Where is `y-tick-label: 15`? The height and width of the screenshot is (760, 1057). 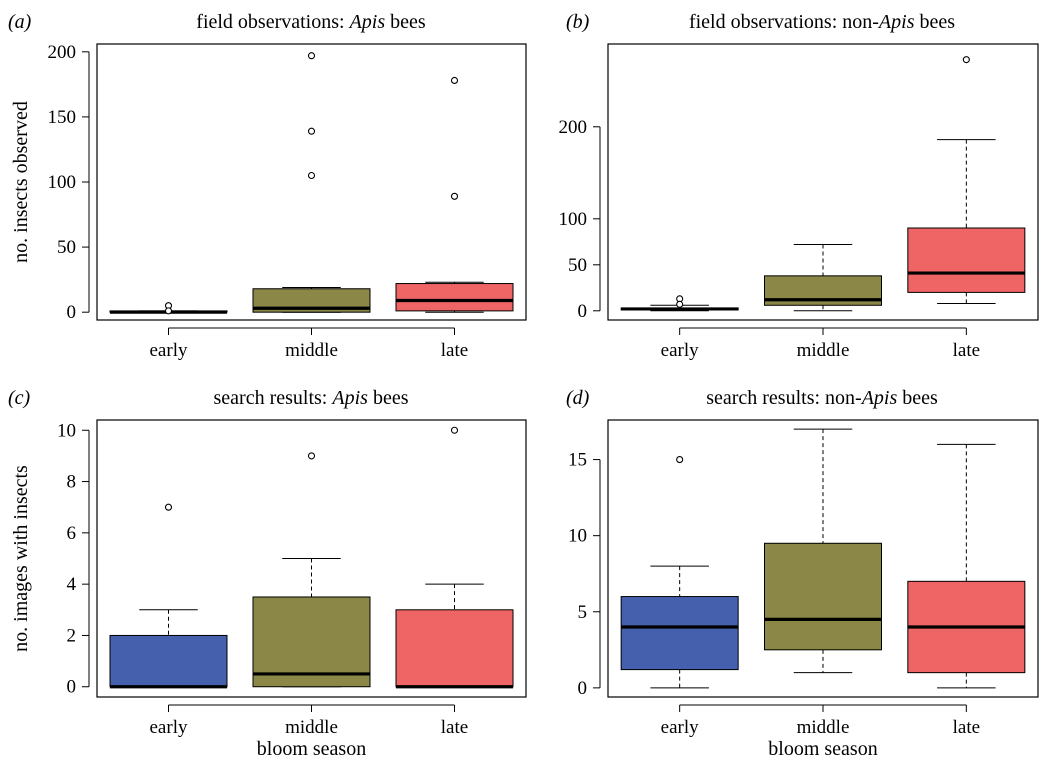
y-tick-label: 15 is located at coordinates (577, 460).